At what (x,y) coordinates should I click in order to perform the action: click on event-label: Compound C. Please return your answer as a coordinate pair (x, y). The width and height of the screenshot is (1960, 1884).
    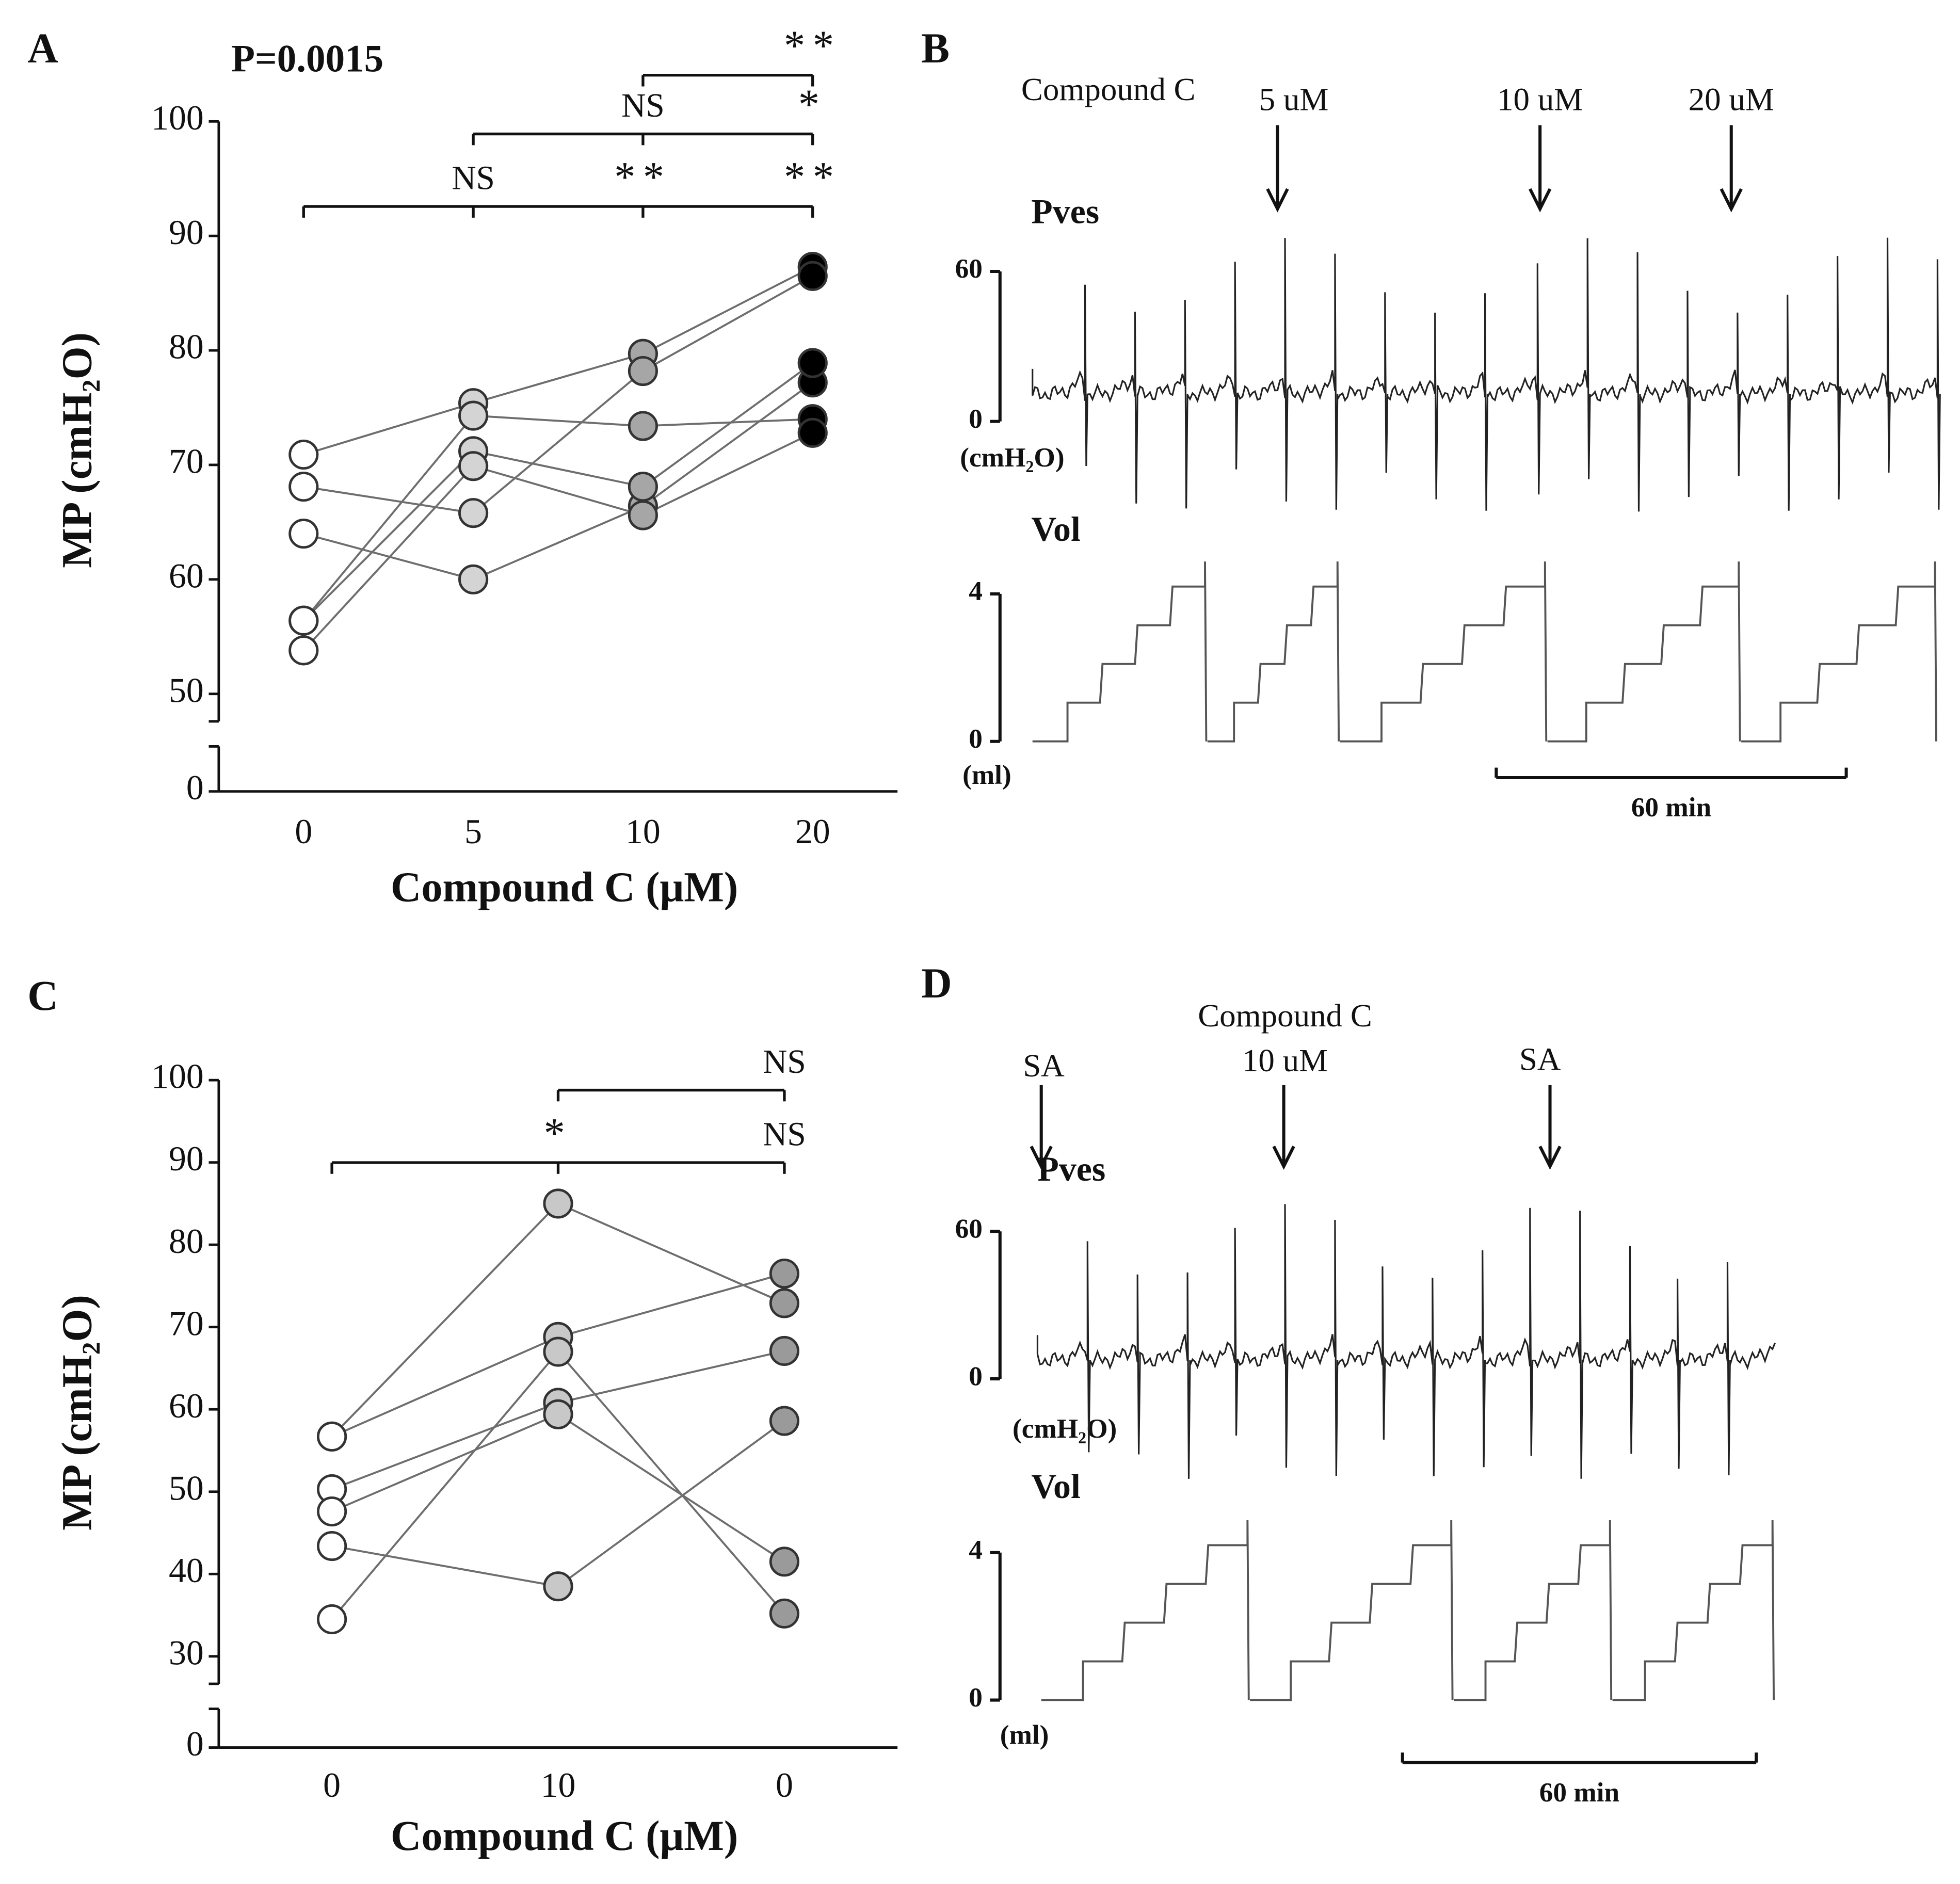
    Looking at the image, I should click on (1285, 1016).